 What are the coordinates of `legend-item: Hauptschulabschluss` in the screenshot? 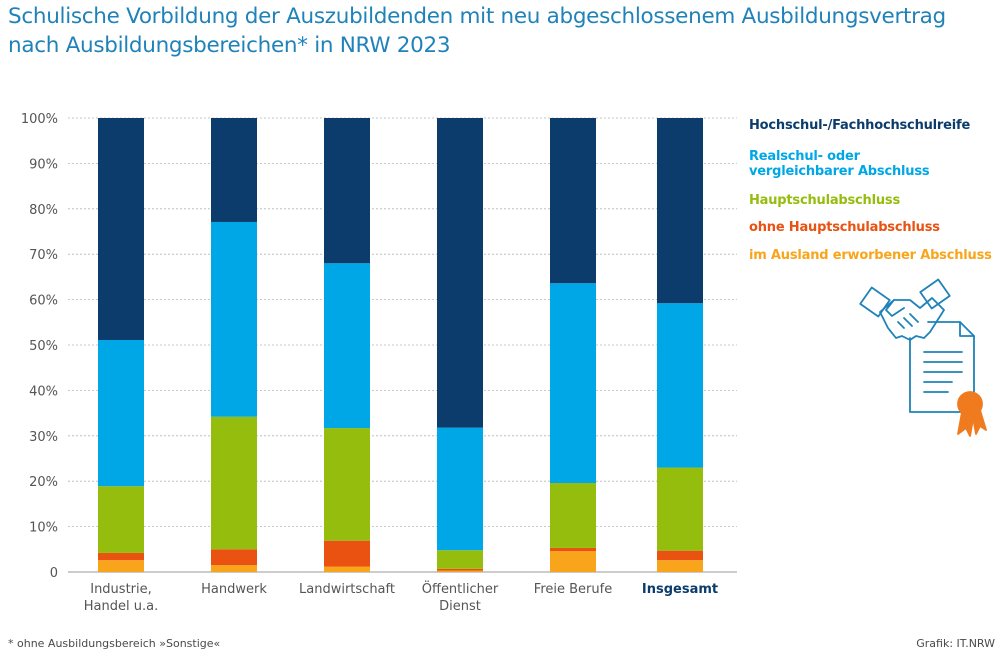 It's located at (824, 200).